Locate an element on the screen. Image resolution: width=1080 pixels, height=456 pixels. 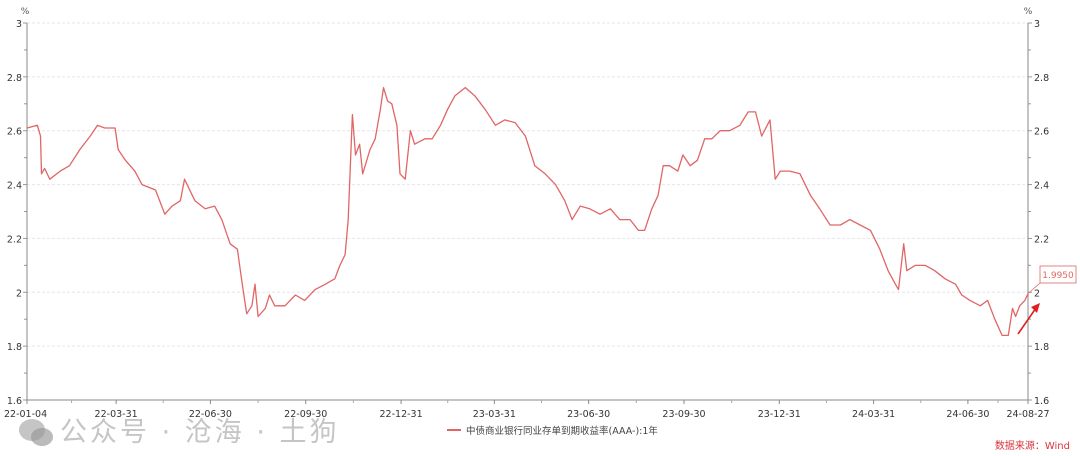
x-tick-label: 24-03-31 is located at coordinates (873, 414).